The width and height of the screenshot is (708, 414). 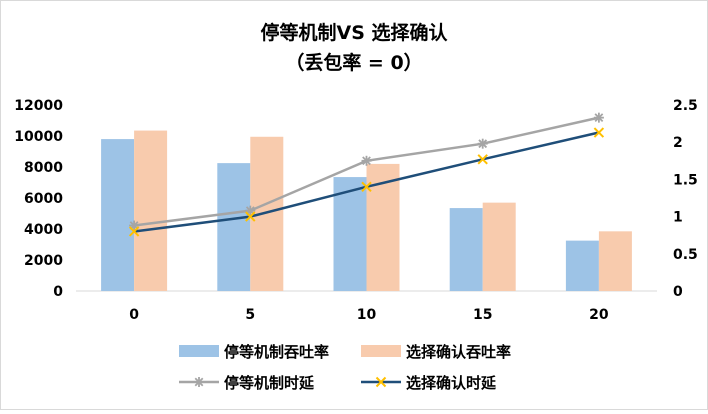 I want to click on legend-label-2: 停等机制时延, so click(x=269, y=383).